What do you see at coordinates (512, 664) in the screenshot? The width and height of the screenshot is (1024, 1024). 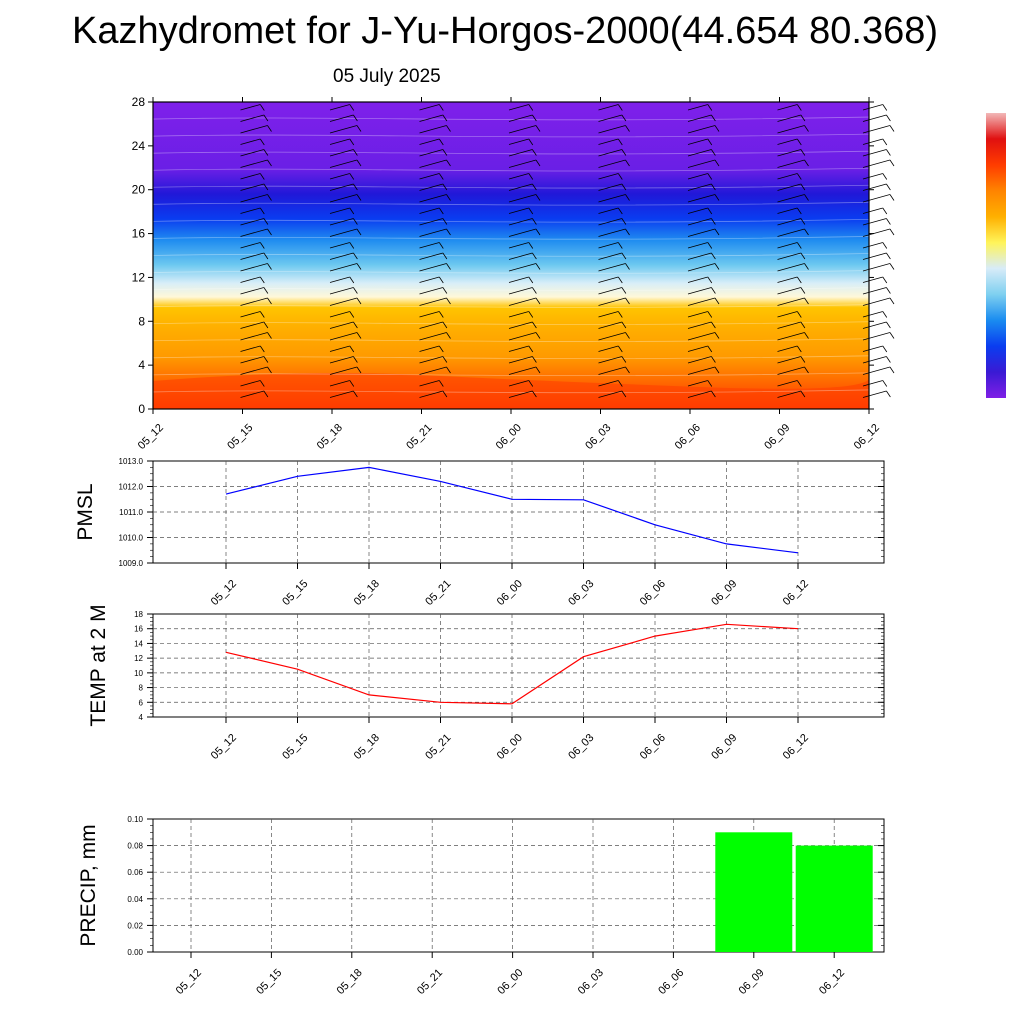 I see `temp-line` at bounding box center [512, 664].